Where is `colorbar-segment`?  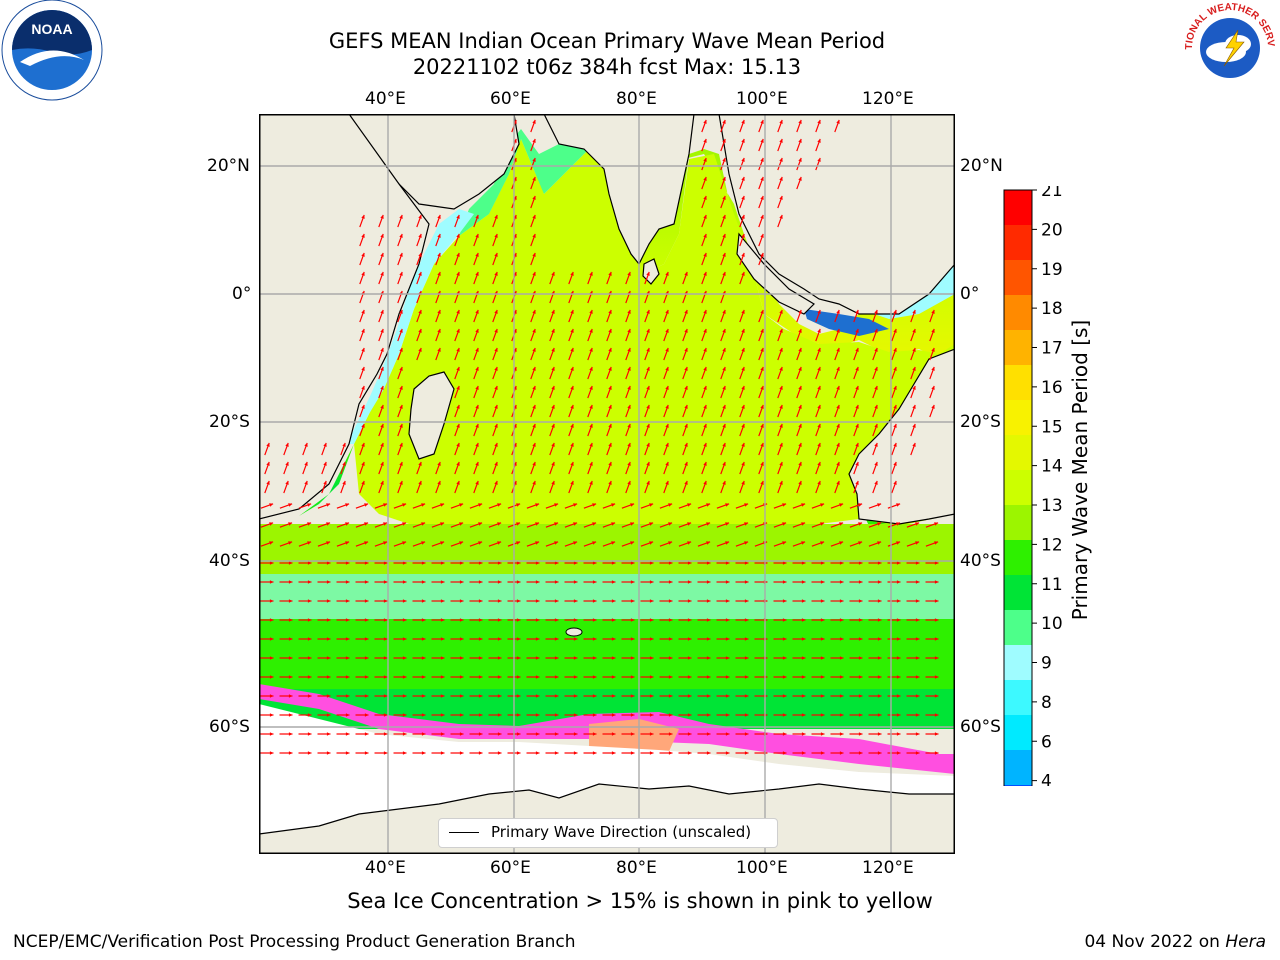 colorbar-segment is located at coordinates (1018, 417).